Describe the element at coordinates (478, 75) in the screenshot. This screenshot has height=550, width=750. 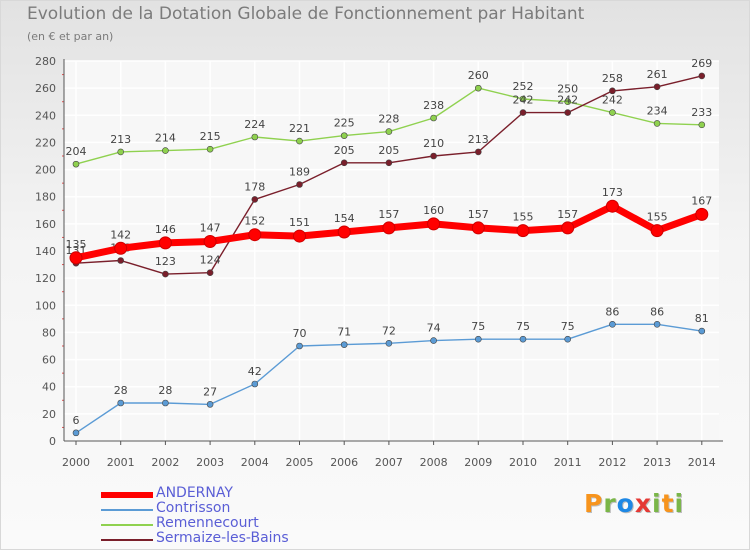
I see `data-label-remennecourt: 260` at that location.